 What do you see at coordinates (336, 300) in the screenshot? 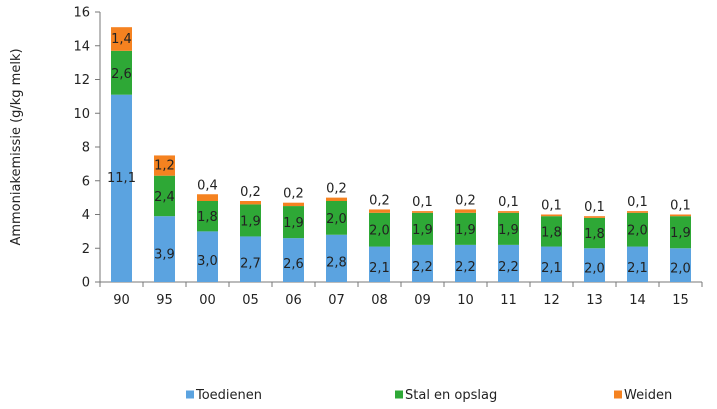
I see `x-tick-label: 07` at bounding box center [336, 300].